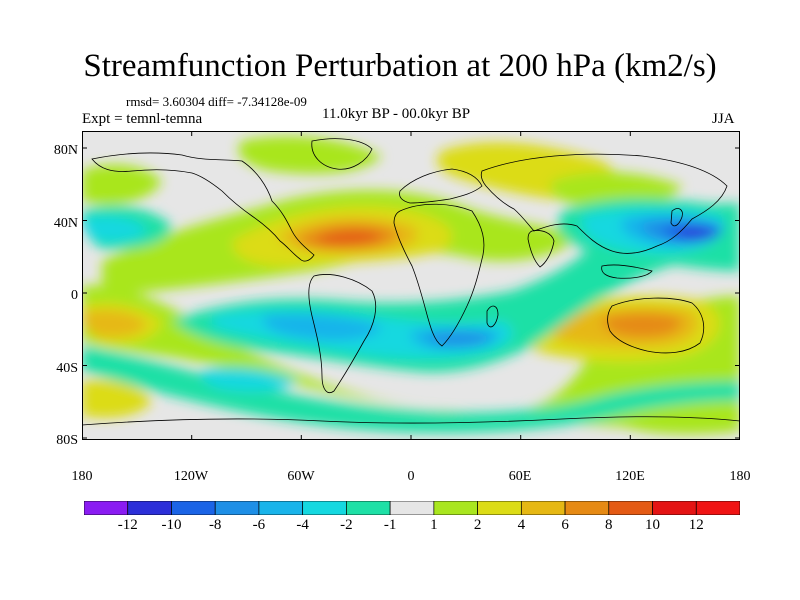 This screenshot has height=600, width=800. What do you see at coordinates (114, 229) in the screenshot?
I see `negative-patch-east-pacific-inner` at bounding box center [114, 229].